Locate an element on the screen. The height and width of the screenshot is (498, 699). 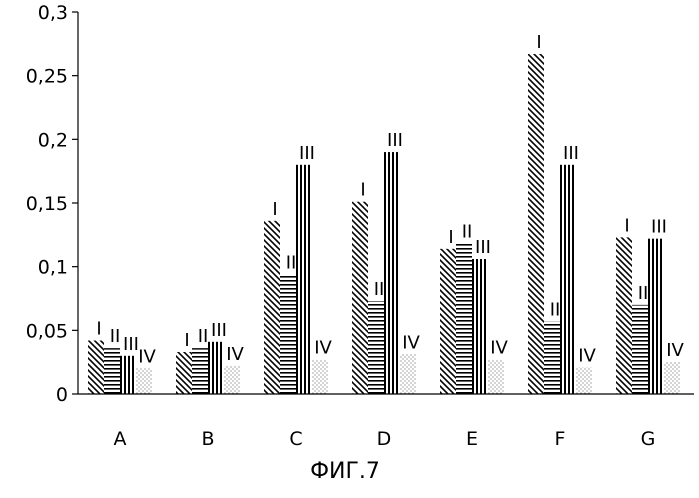
bar-II-A is located at coordinates (112, 371).